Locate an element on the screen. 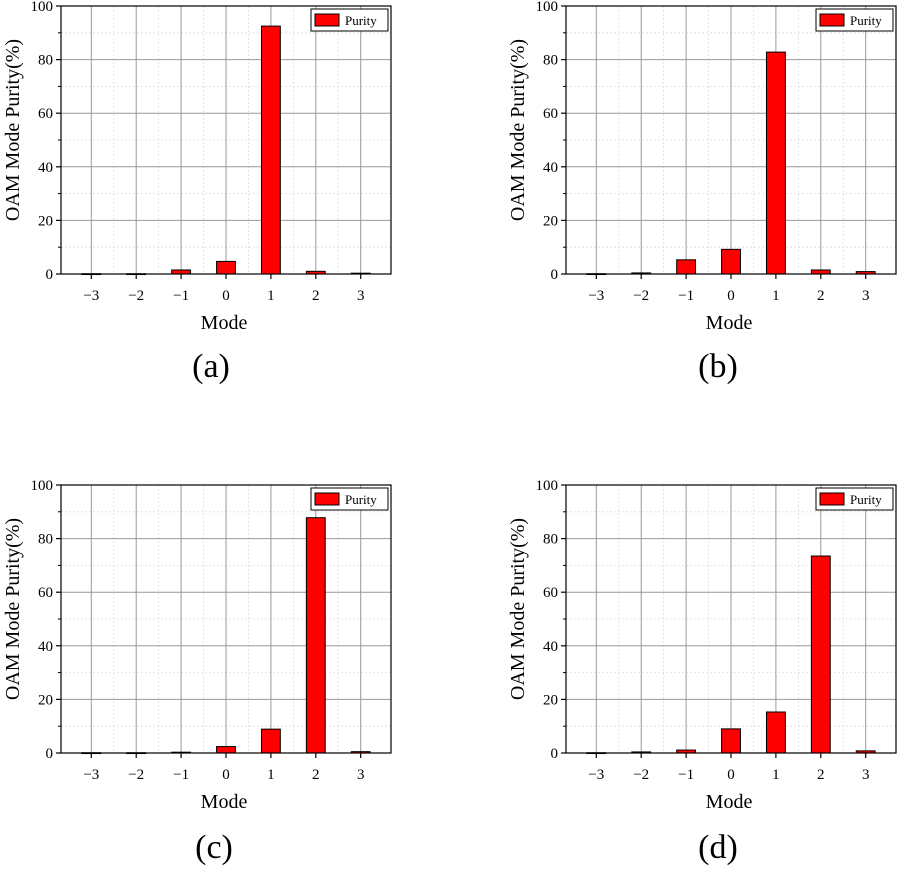 Image resolution: width=900 pixels, height=873 pixels. panel-label: (a) is located at coordinates (211, 366).